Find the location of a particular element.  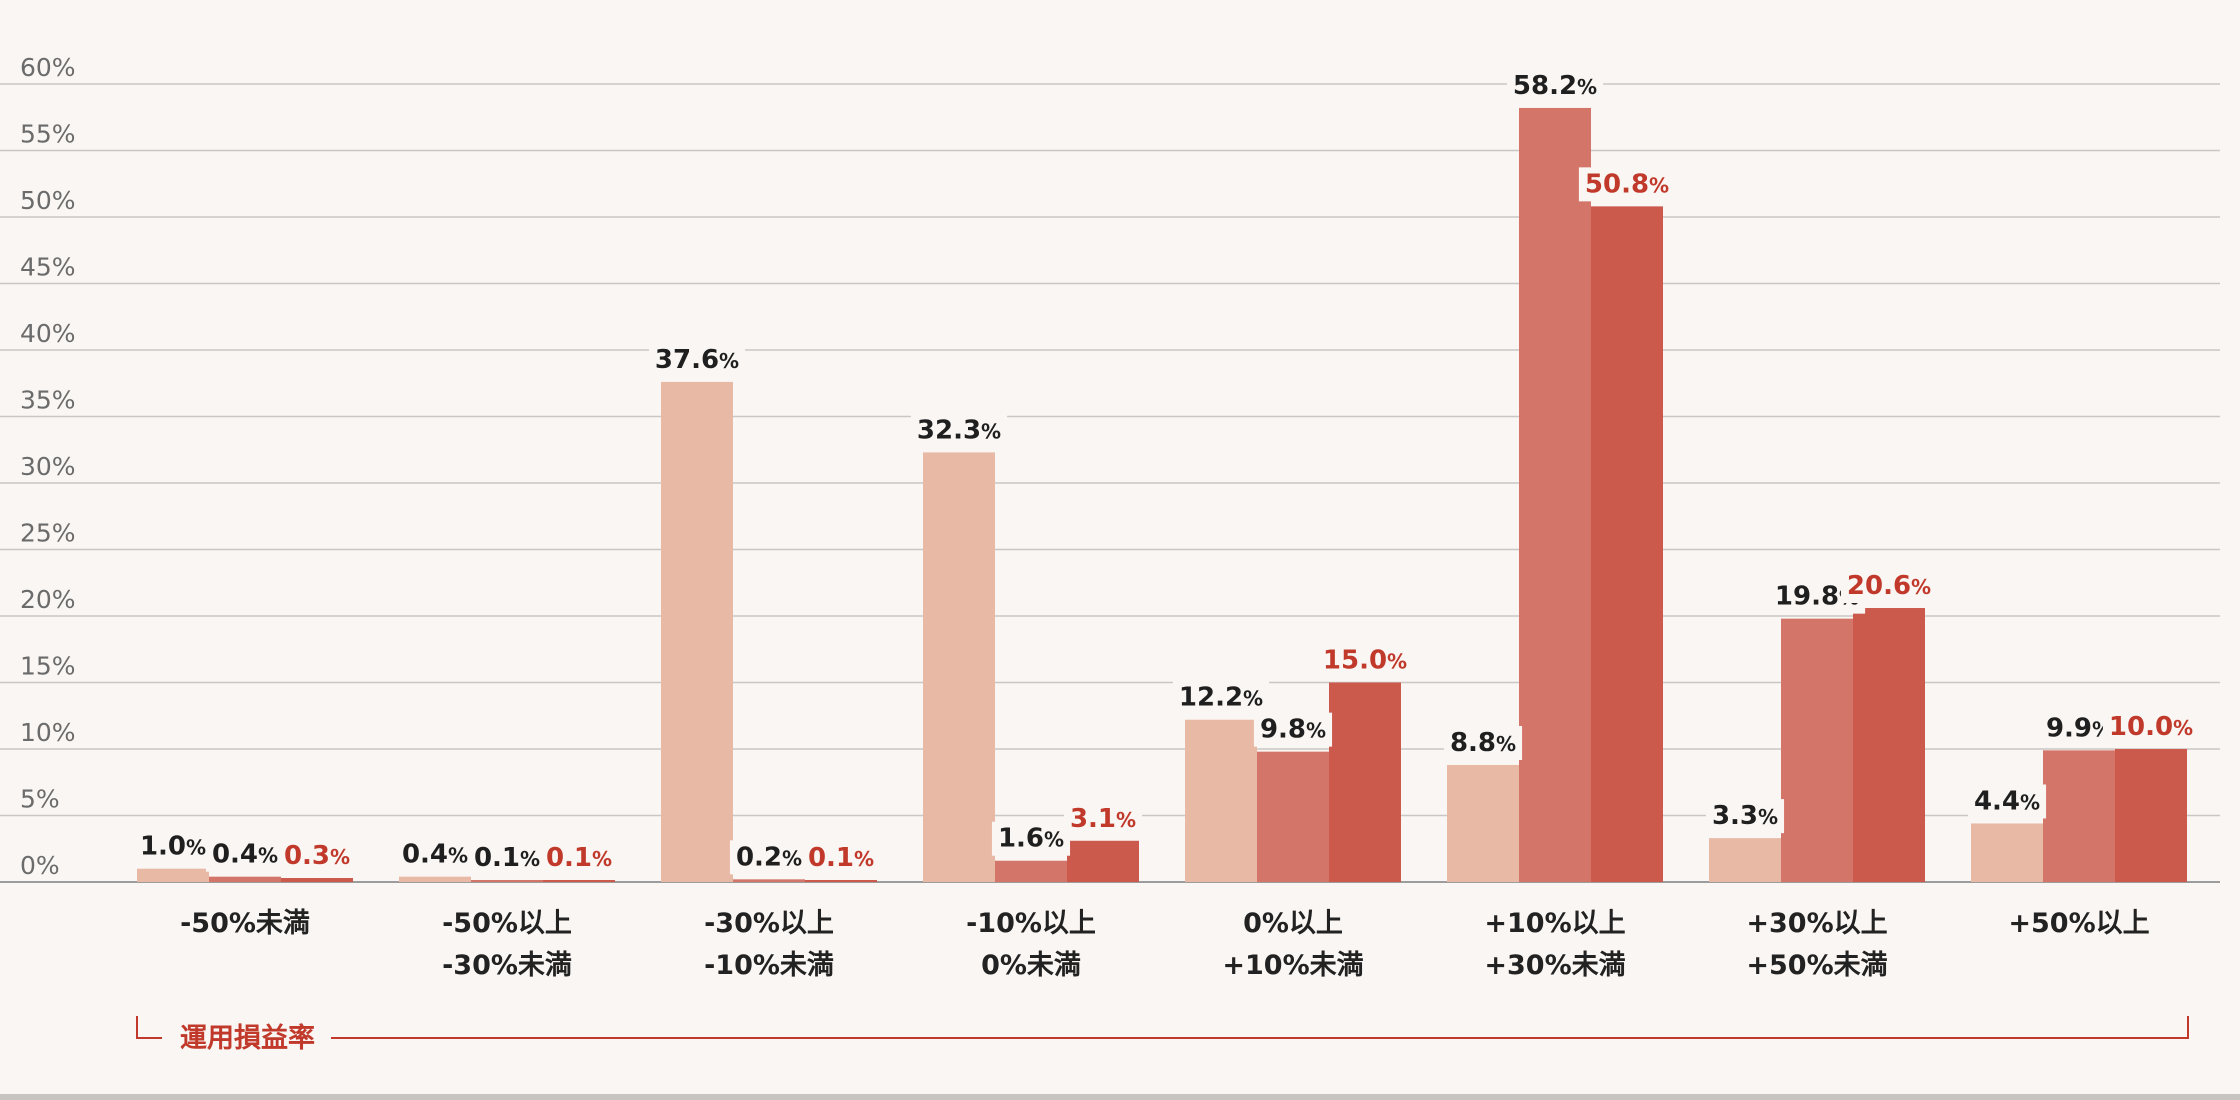

x-tick-label: -50%以上 is located at coordinates (507, 923).